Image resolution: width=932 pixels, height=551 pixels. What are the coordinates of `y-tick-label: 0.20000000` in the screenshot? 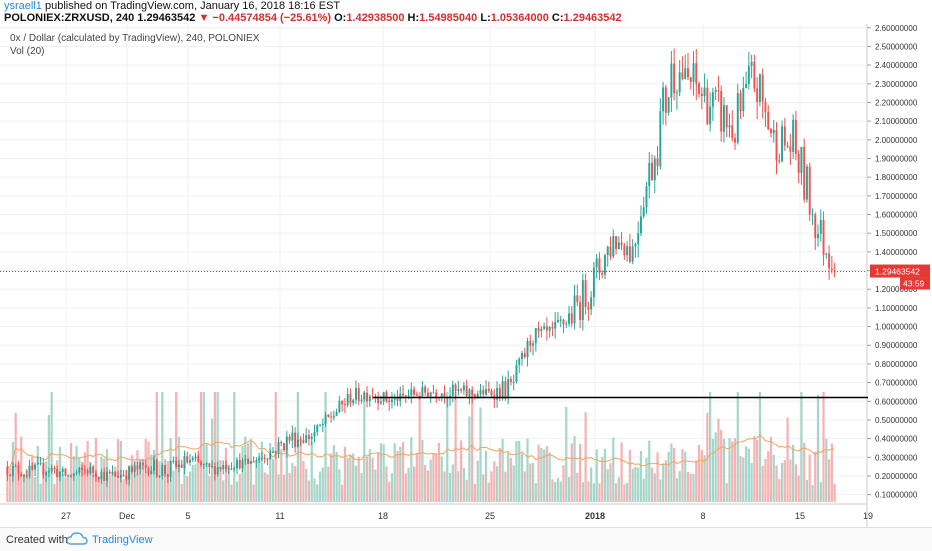 It's located at (896, 476).